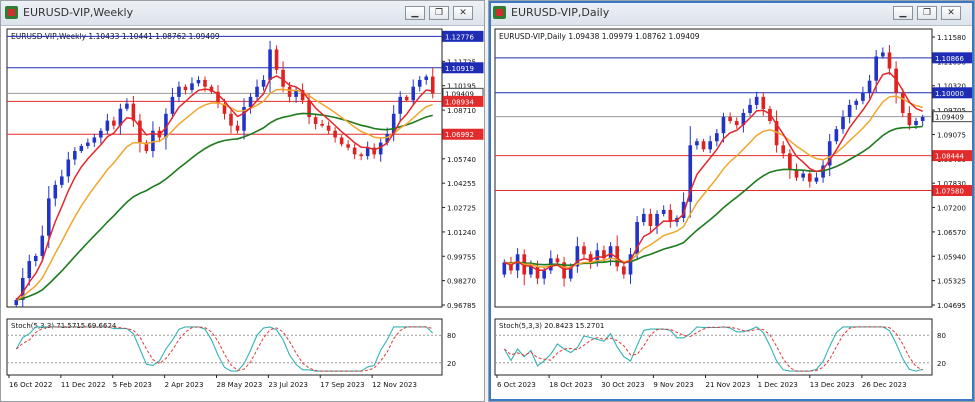 The height and width of the screenshot is (402, 975). I want to click on price-tick-label: 1.06570, so click(951, 233).